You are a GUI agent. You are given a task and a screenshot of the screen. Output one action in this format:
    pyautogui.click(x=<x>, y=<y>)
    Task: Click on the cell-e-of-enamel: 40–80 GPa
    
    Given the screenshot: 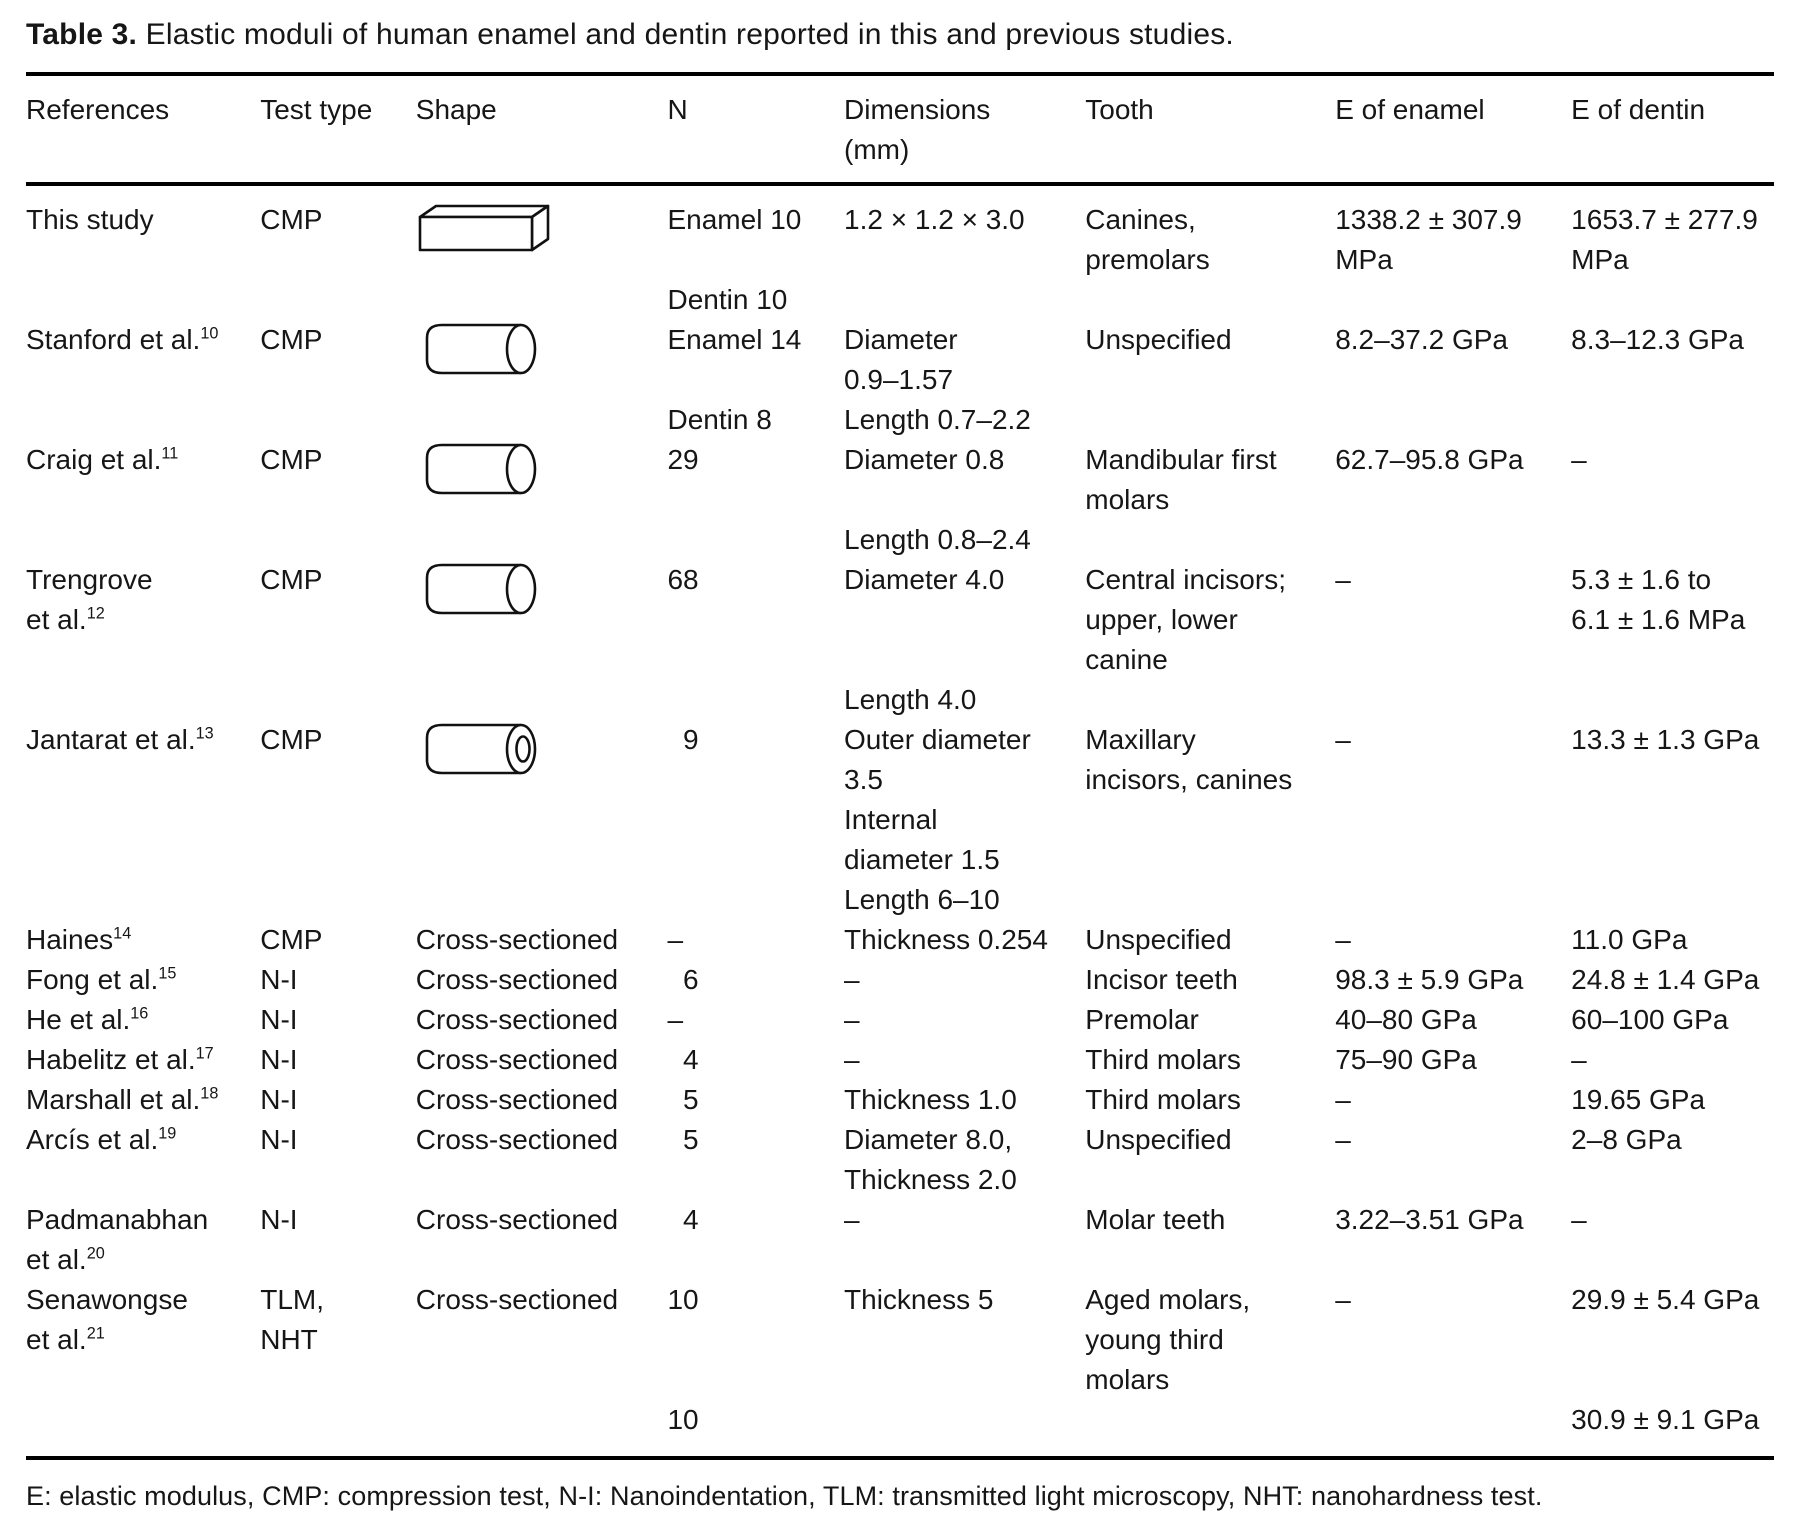 What is the action you would take?
    pyautogui.click(x=1453, y=1020)
    